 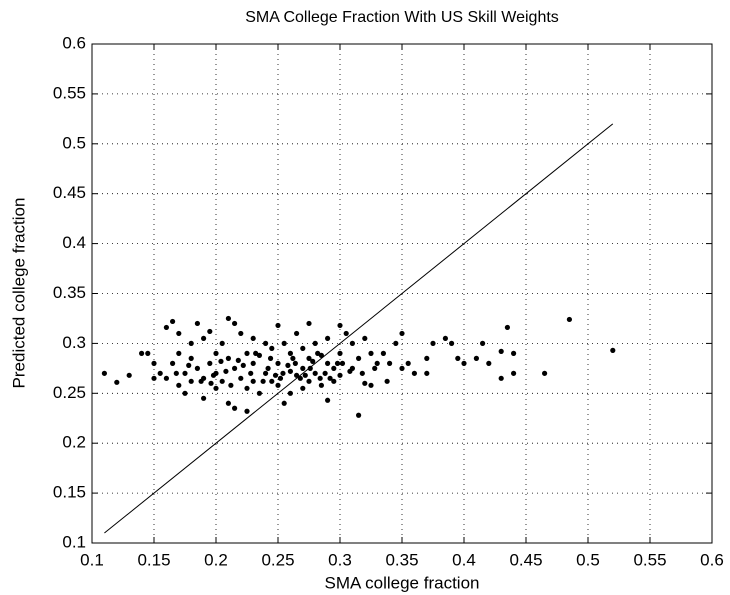 I want to click on x-tick-label: 0.45, so click(x=525, y=559).